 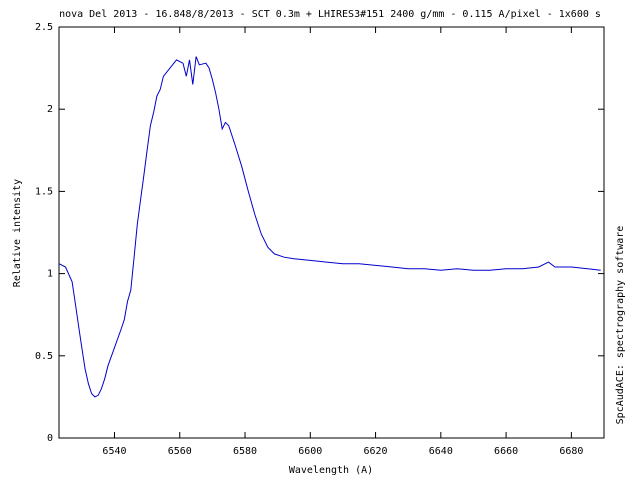 I want to click on y-tick-label: 2.5, so click(x=44, y=27).